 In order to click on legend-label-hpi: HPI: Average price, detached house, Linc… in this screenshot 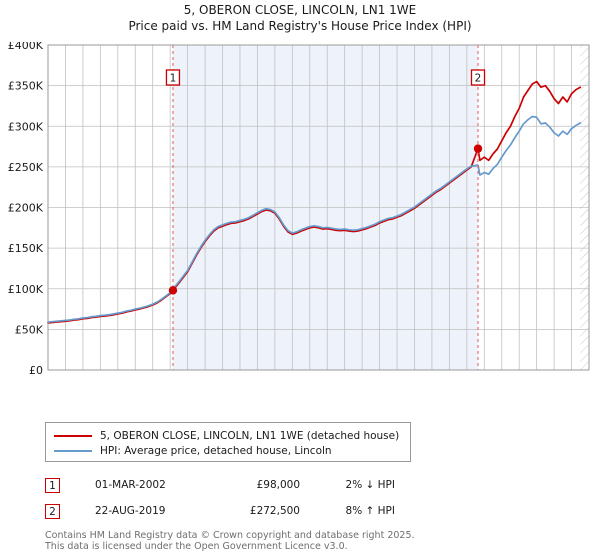, I will do `click(216, 450)`.